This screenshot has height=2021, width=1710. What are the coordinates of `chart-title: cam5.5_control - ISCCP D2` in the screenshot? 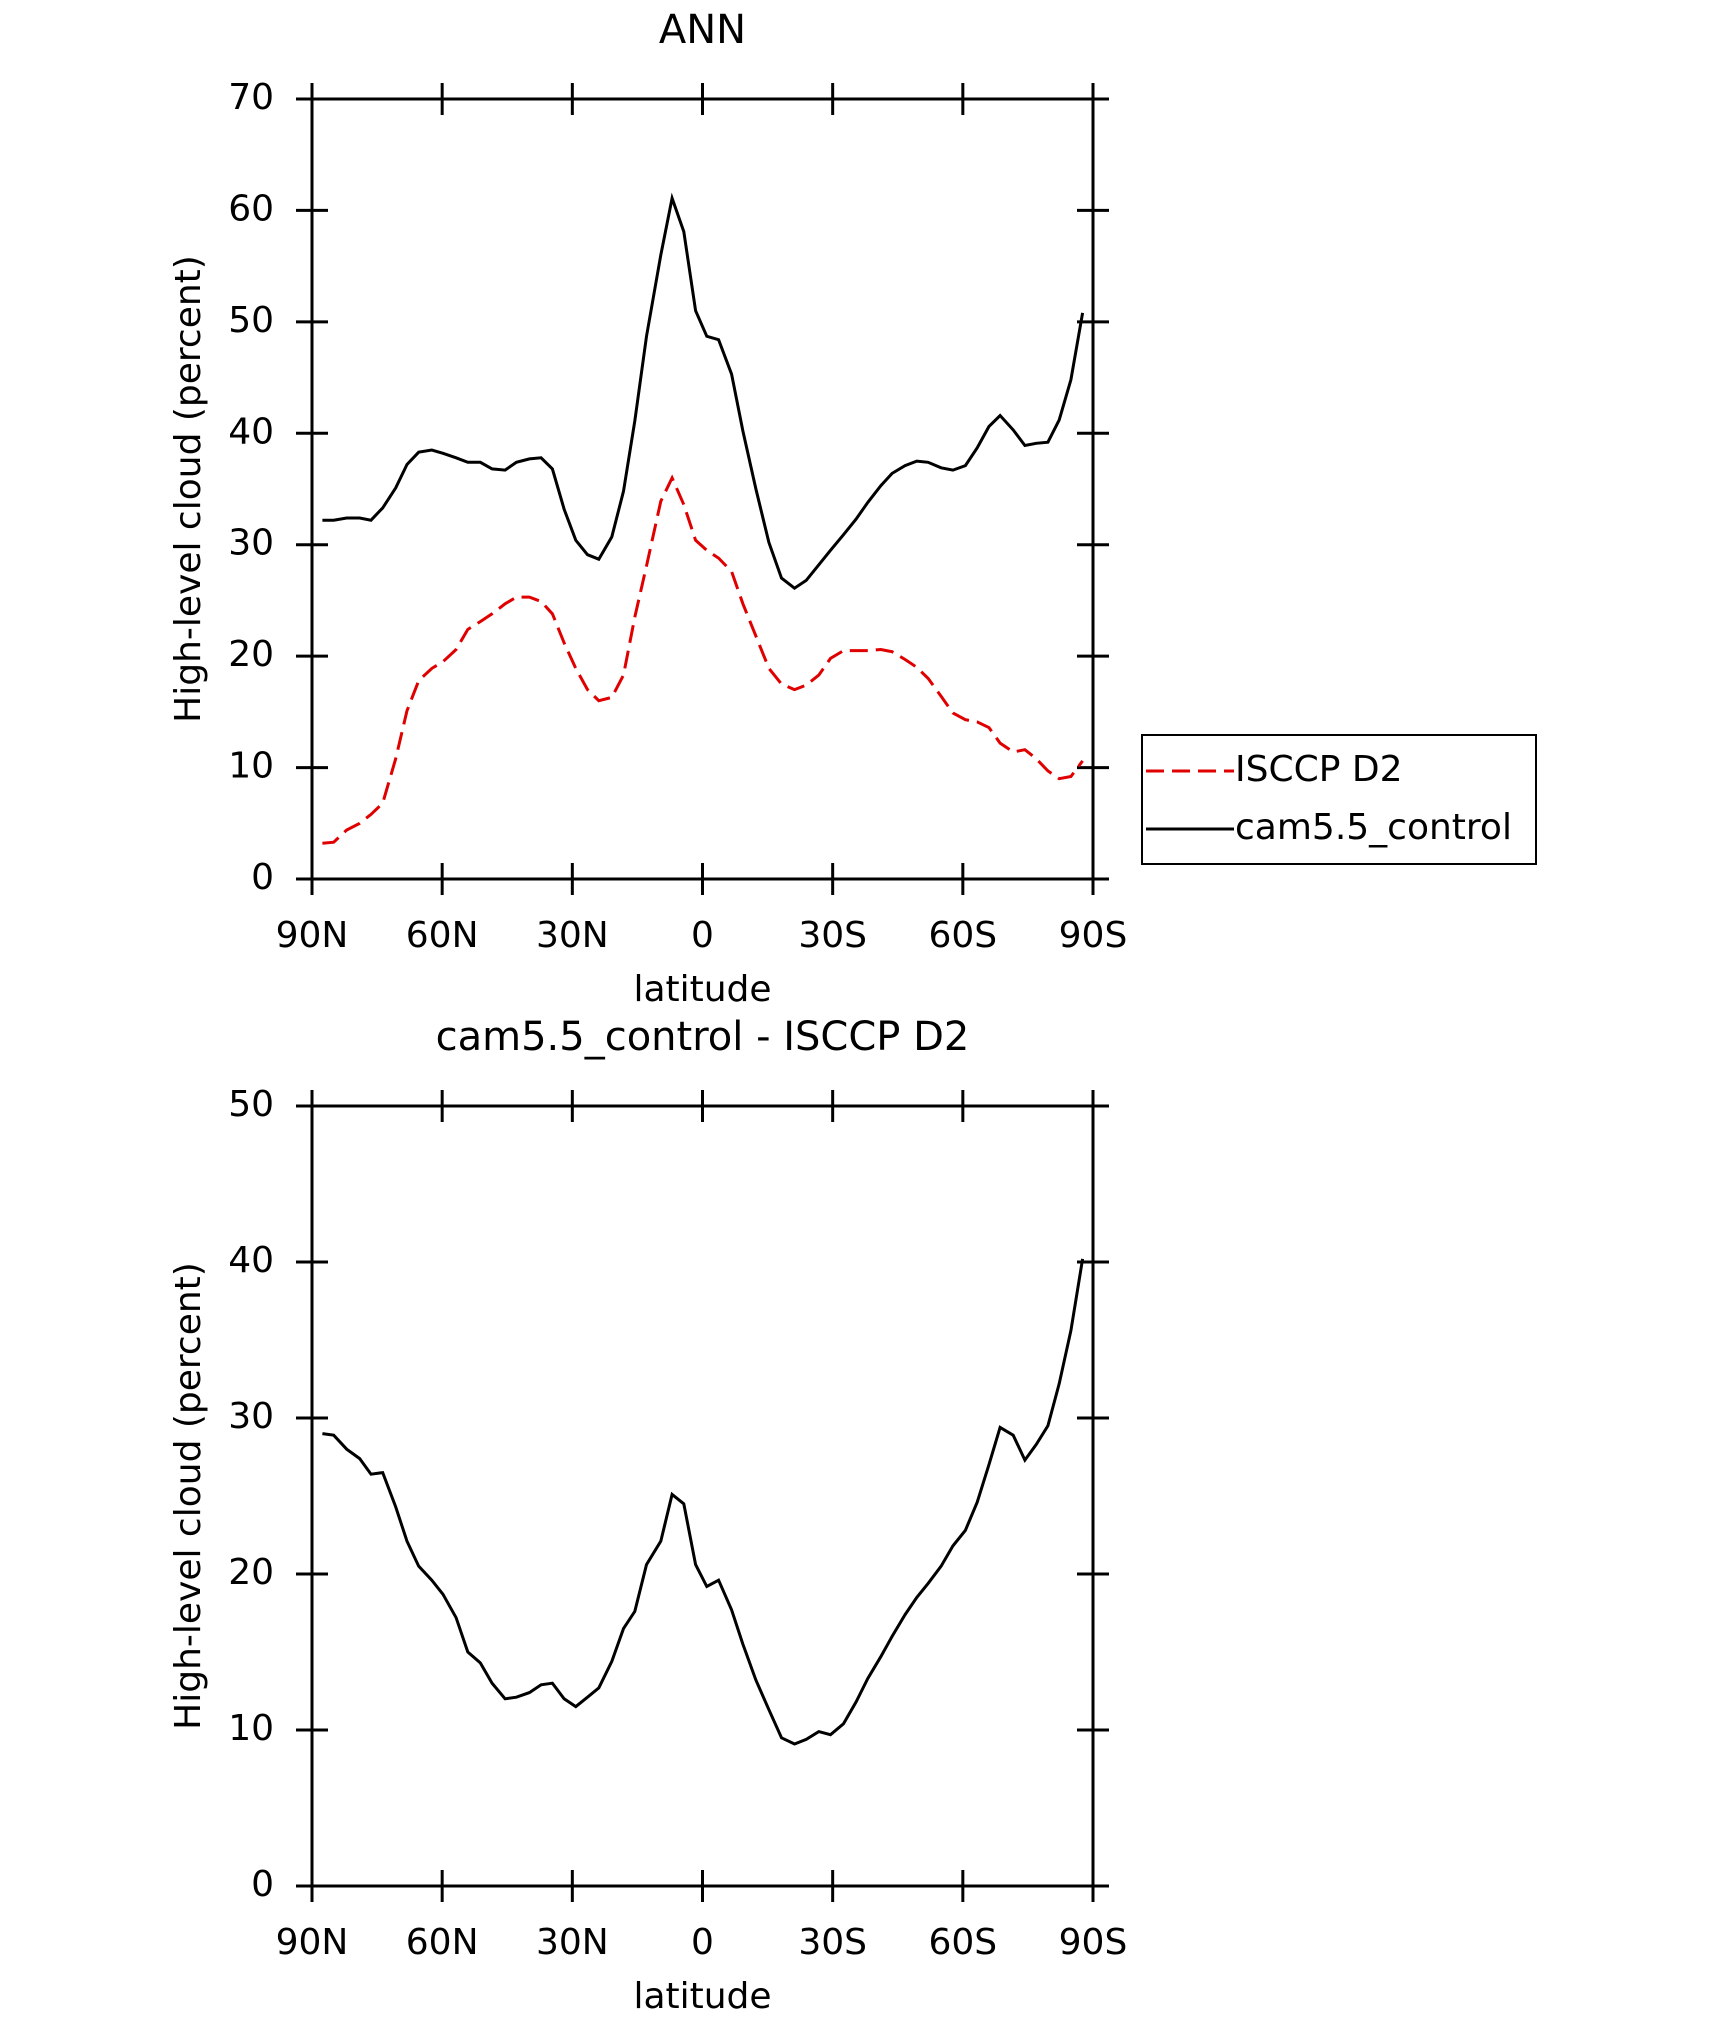 It's located at (703, 1037).